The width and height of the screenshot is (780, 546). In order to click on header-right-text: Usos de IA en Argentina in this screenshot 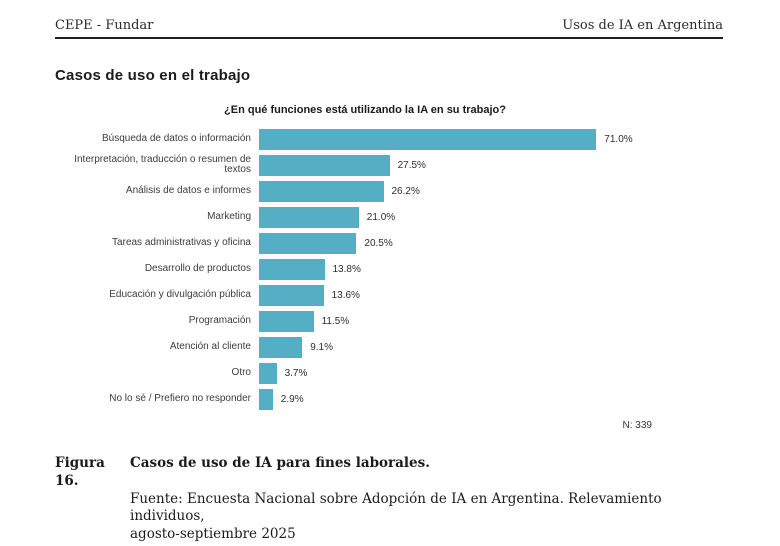, I will do `click(642, 25)`.